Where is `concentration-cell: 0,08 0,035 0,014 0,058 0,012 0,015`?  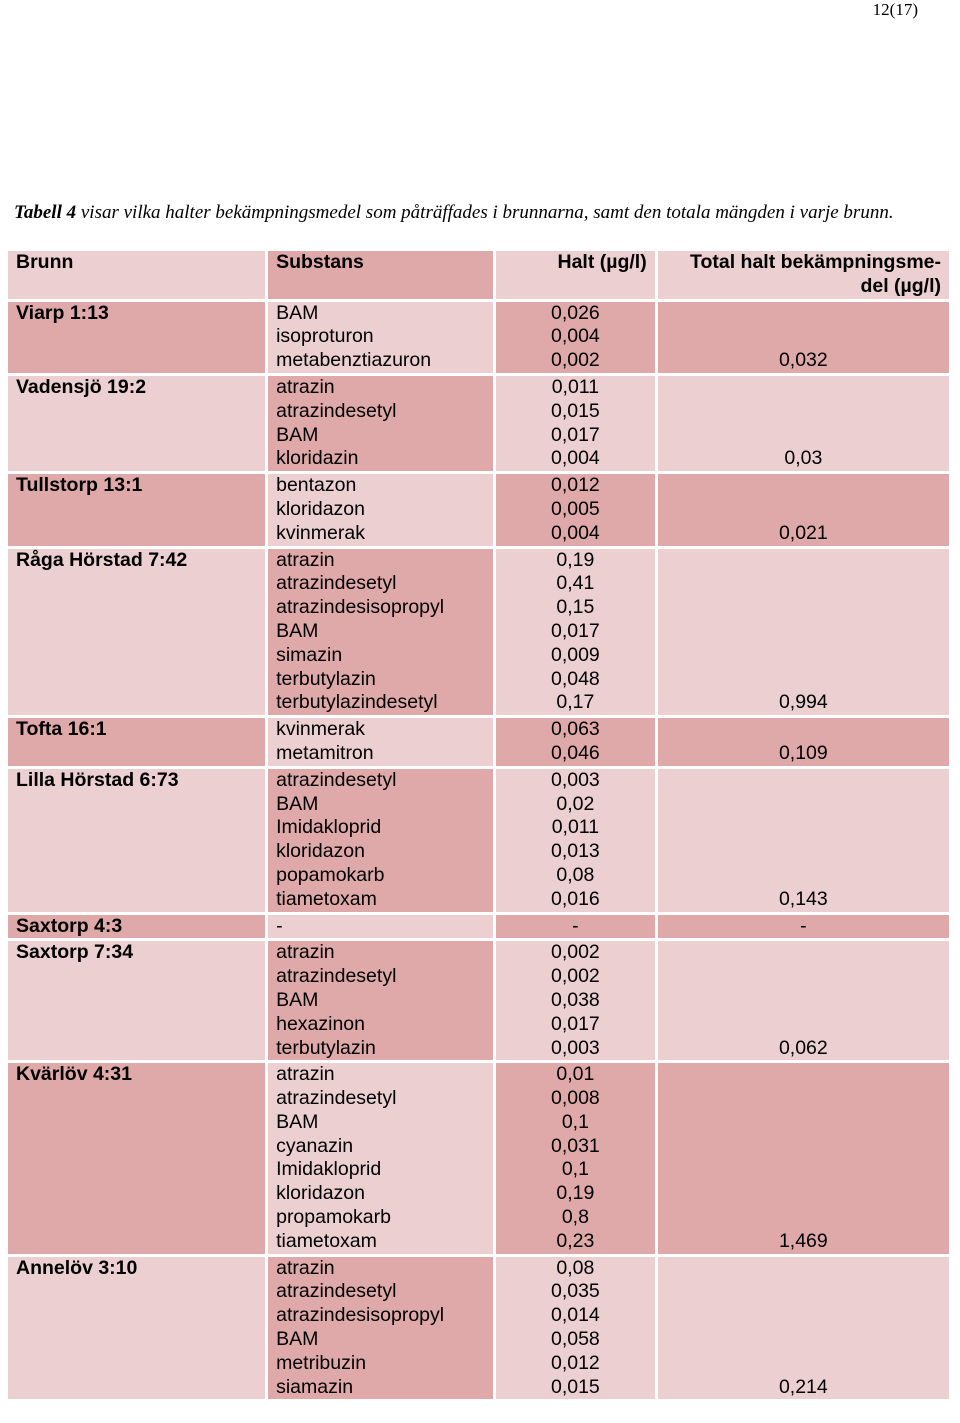
concentration-cell: 0,08 0,035 0,014 0,058 0,012 0,015 is located at coordinates (575, 1328).